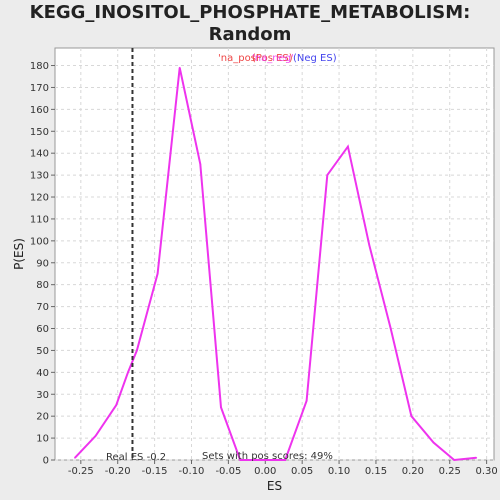 The height and width of the screenshot is (500, 500). What do you see at coordinates (39, 176) in the screenshot?
I see `y-tick-label: 130` at bounding box center [39, 176].